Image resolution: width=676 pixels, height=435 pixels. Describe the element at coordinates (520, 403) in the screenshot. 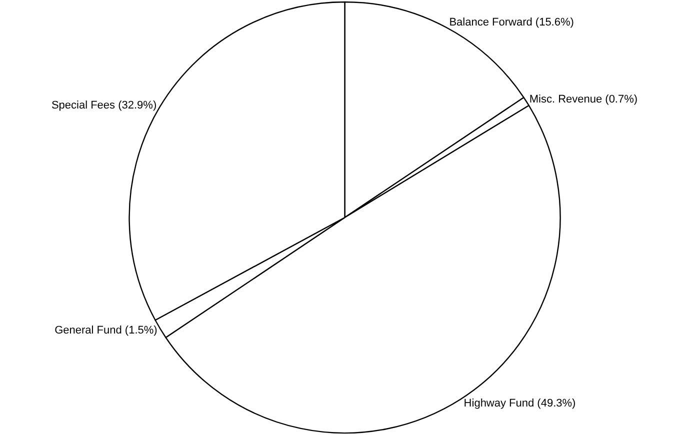

I see `slice-label: Highway Fund (49.3%)` at that location.